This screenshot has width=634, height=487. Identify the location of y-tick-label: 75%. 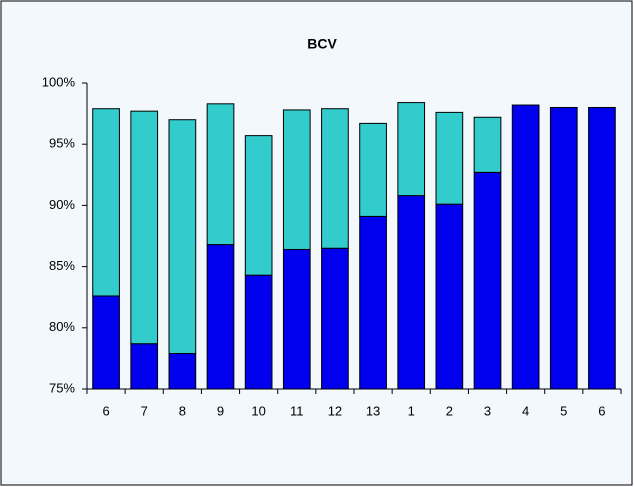
(62, 387).